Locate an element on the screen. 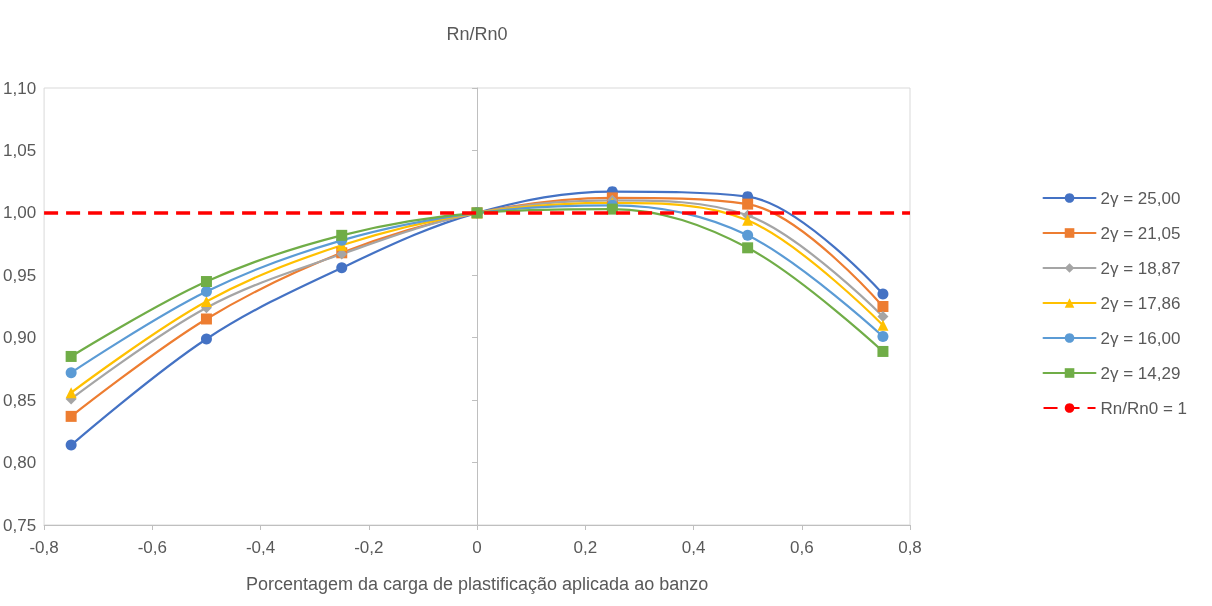  x-axis-title: Porcentagem da carga de plastificação aplicada ao banzo is located at coordinates (477, 584).